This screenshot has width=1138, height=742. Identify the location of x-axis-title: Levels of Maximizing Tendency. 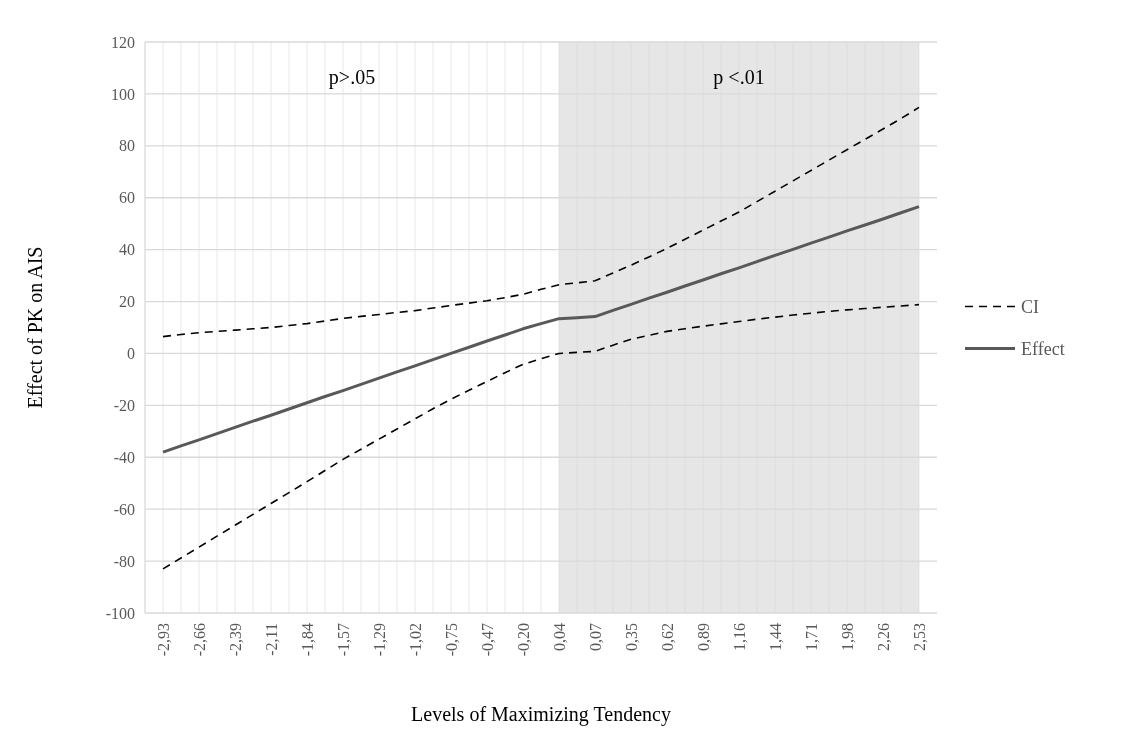
(541, 714).